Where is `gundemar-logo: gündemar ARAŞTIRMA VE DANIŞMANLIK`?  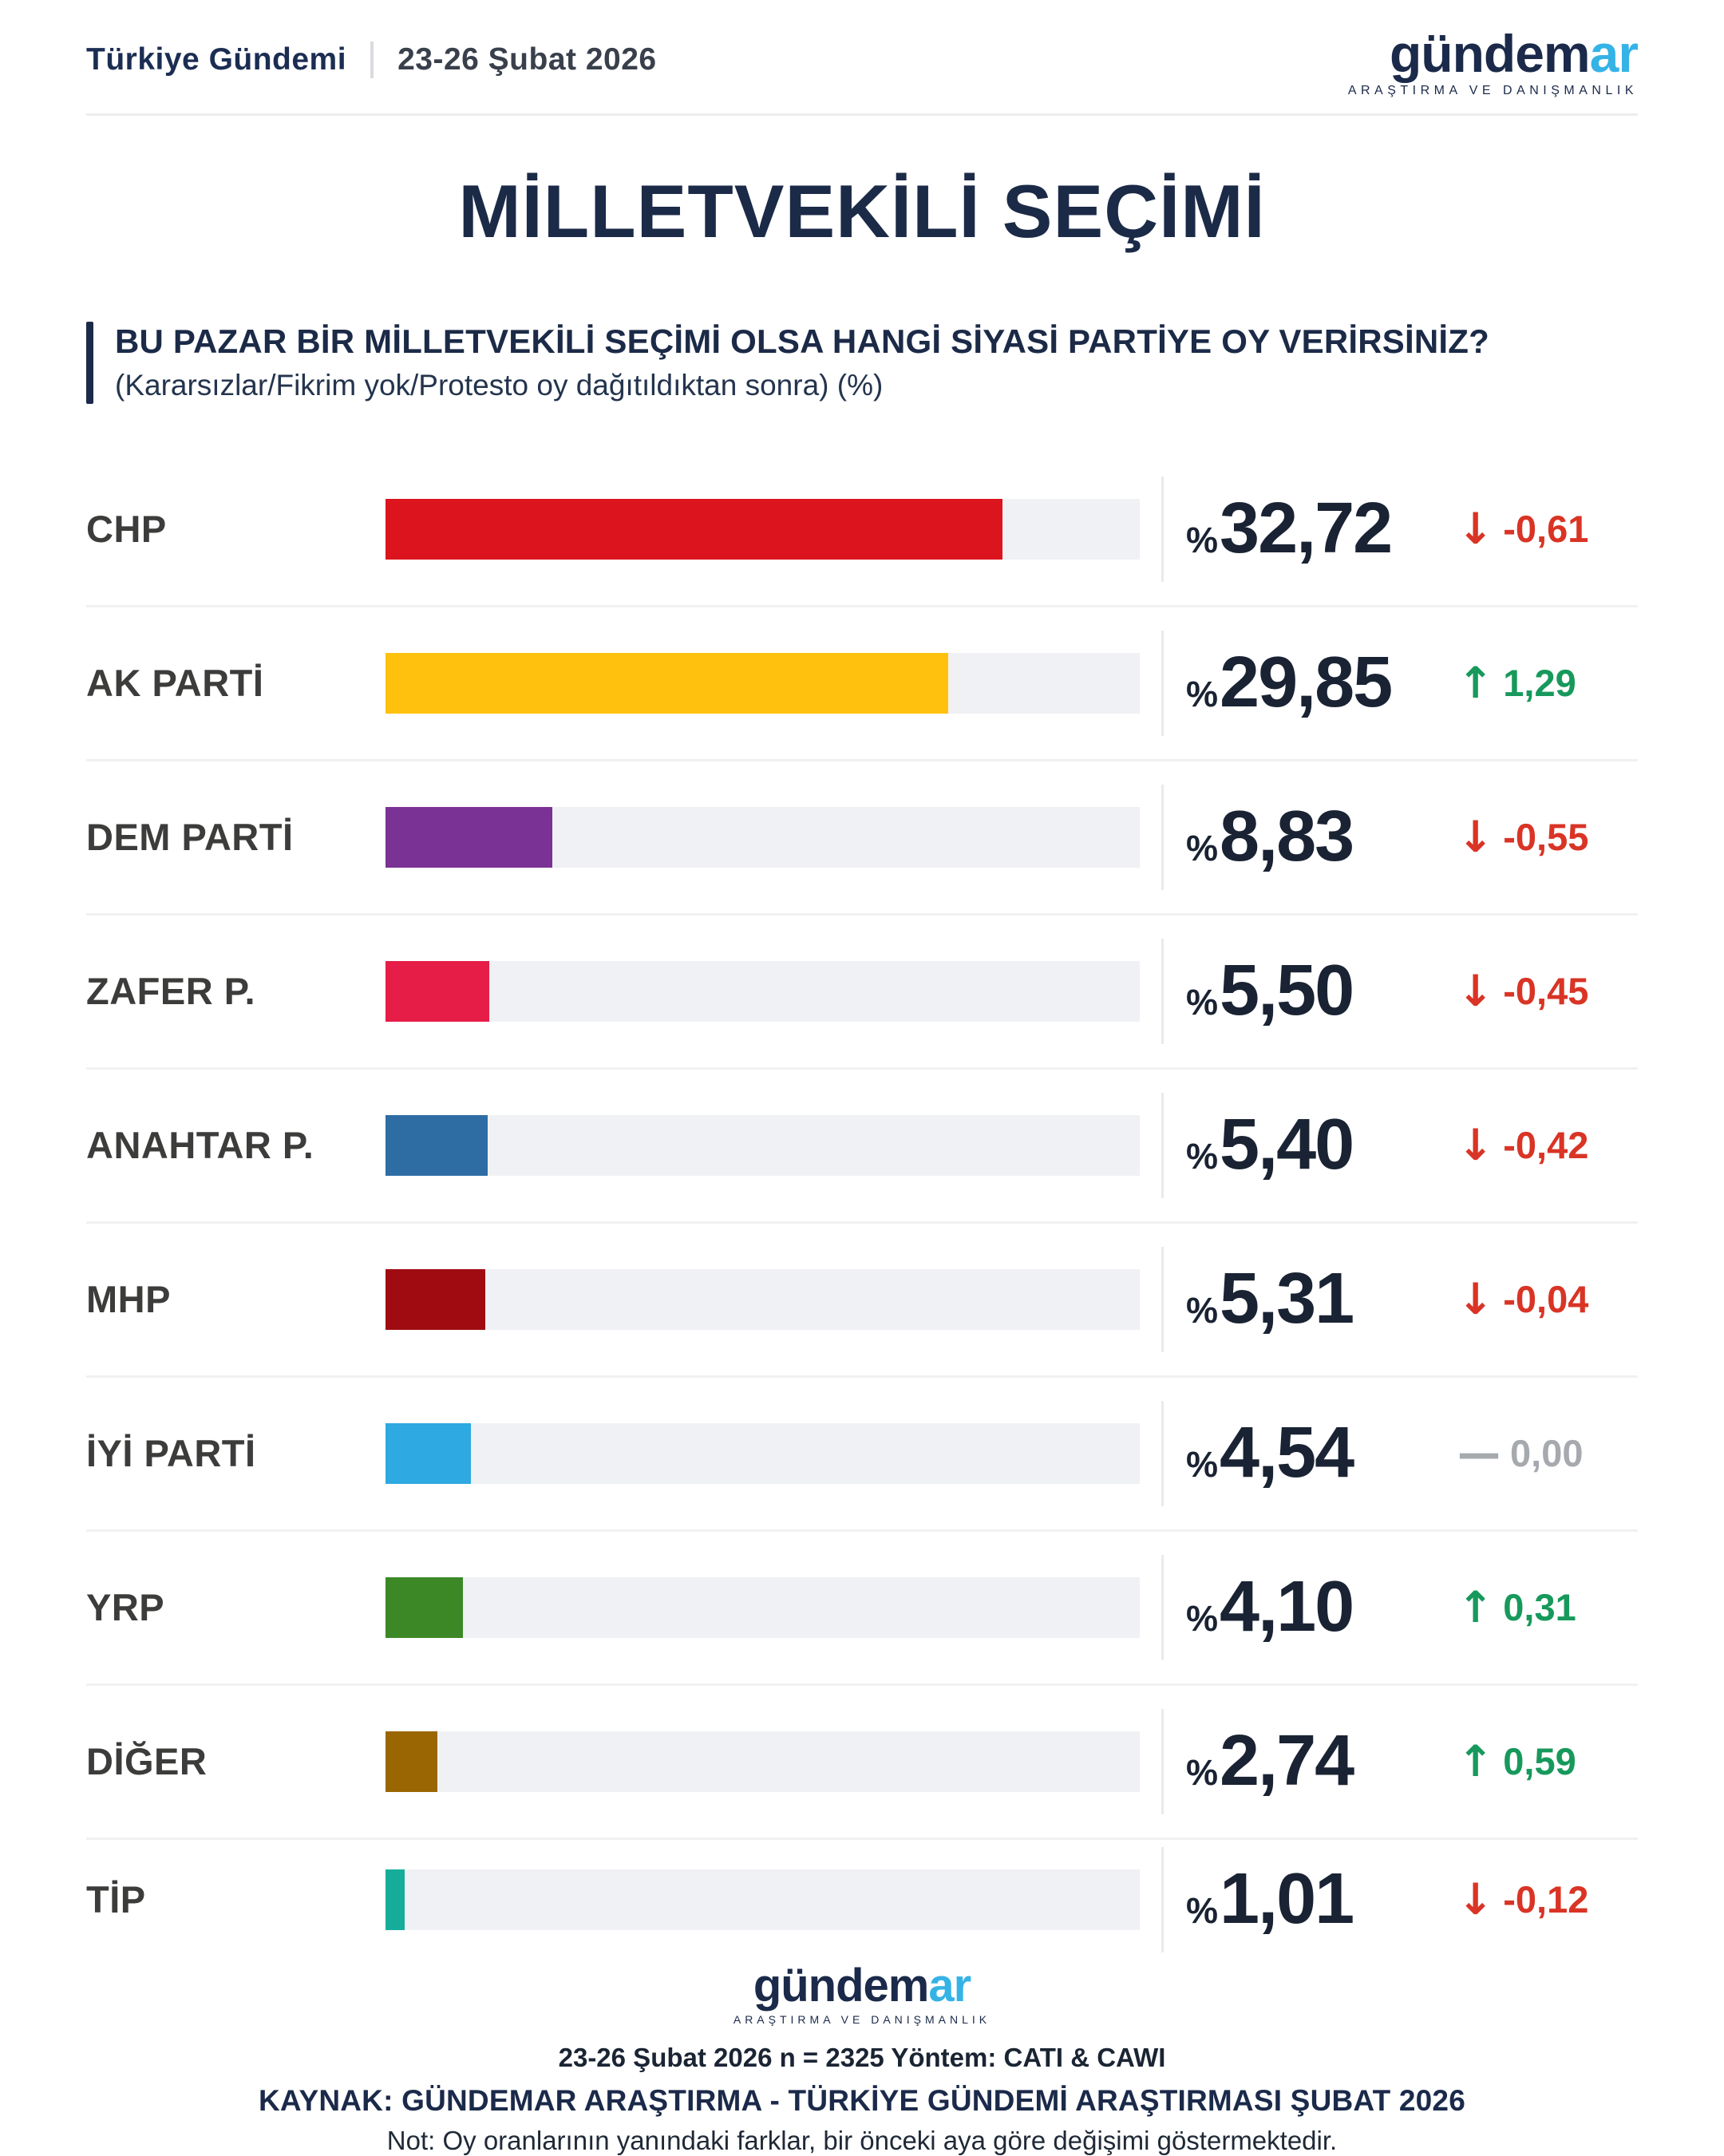
gundemar-logo: gündemar ARAŞTIRMA VE DANIŞMANLIK is located at coordinates (1493, 61).